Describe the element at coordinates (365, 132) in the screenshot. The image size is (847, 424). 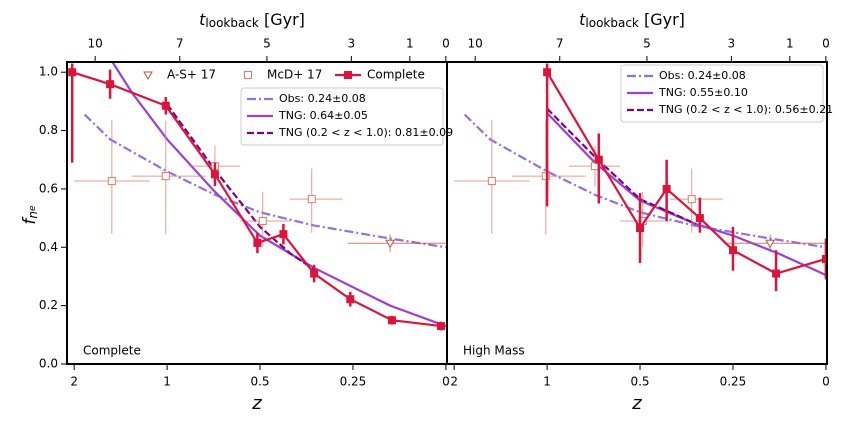
I see `legend-label: TNG (0.2 < z < 1.0): 0.81±0.09` at that location.